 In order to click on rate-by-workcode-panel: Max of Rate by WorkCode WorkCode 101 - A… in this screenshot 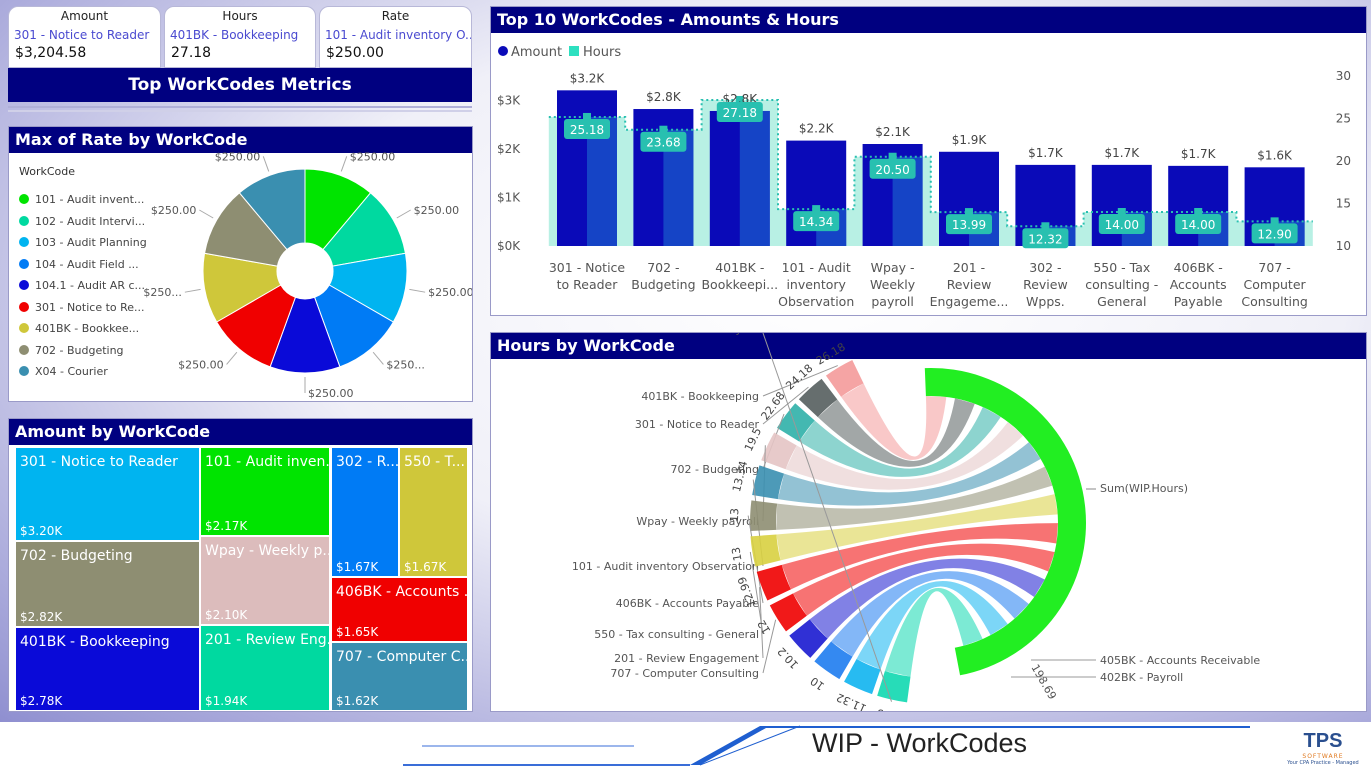, I will do `click(240, 264)`.